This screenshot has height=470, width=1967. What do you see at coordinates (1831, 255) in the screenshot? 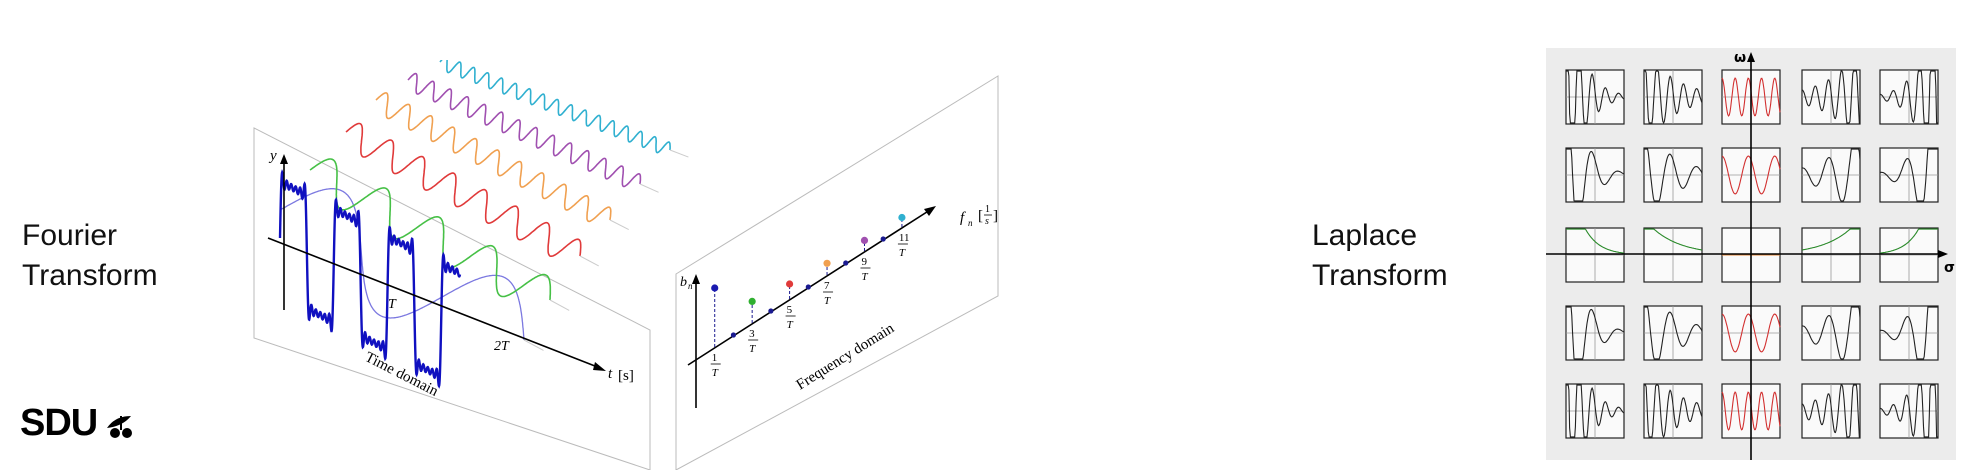
I see `pole-plot-r2-c3` at bounding box center [1831, 255].